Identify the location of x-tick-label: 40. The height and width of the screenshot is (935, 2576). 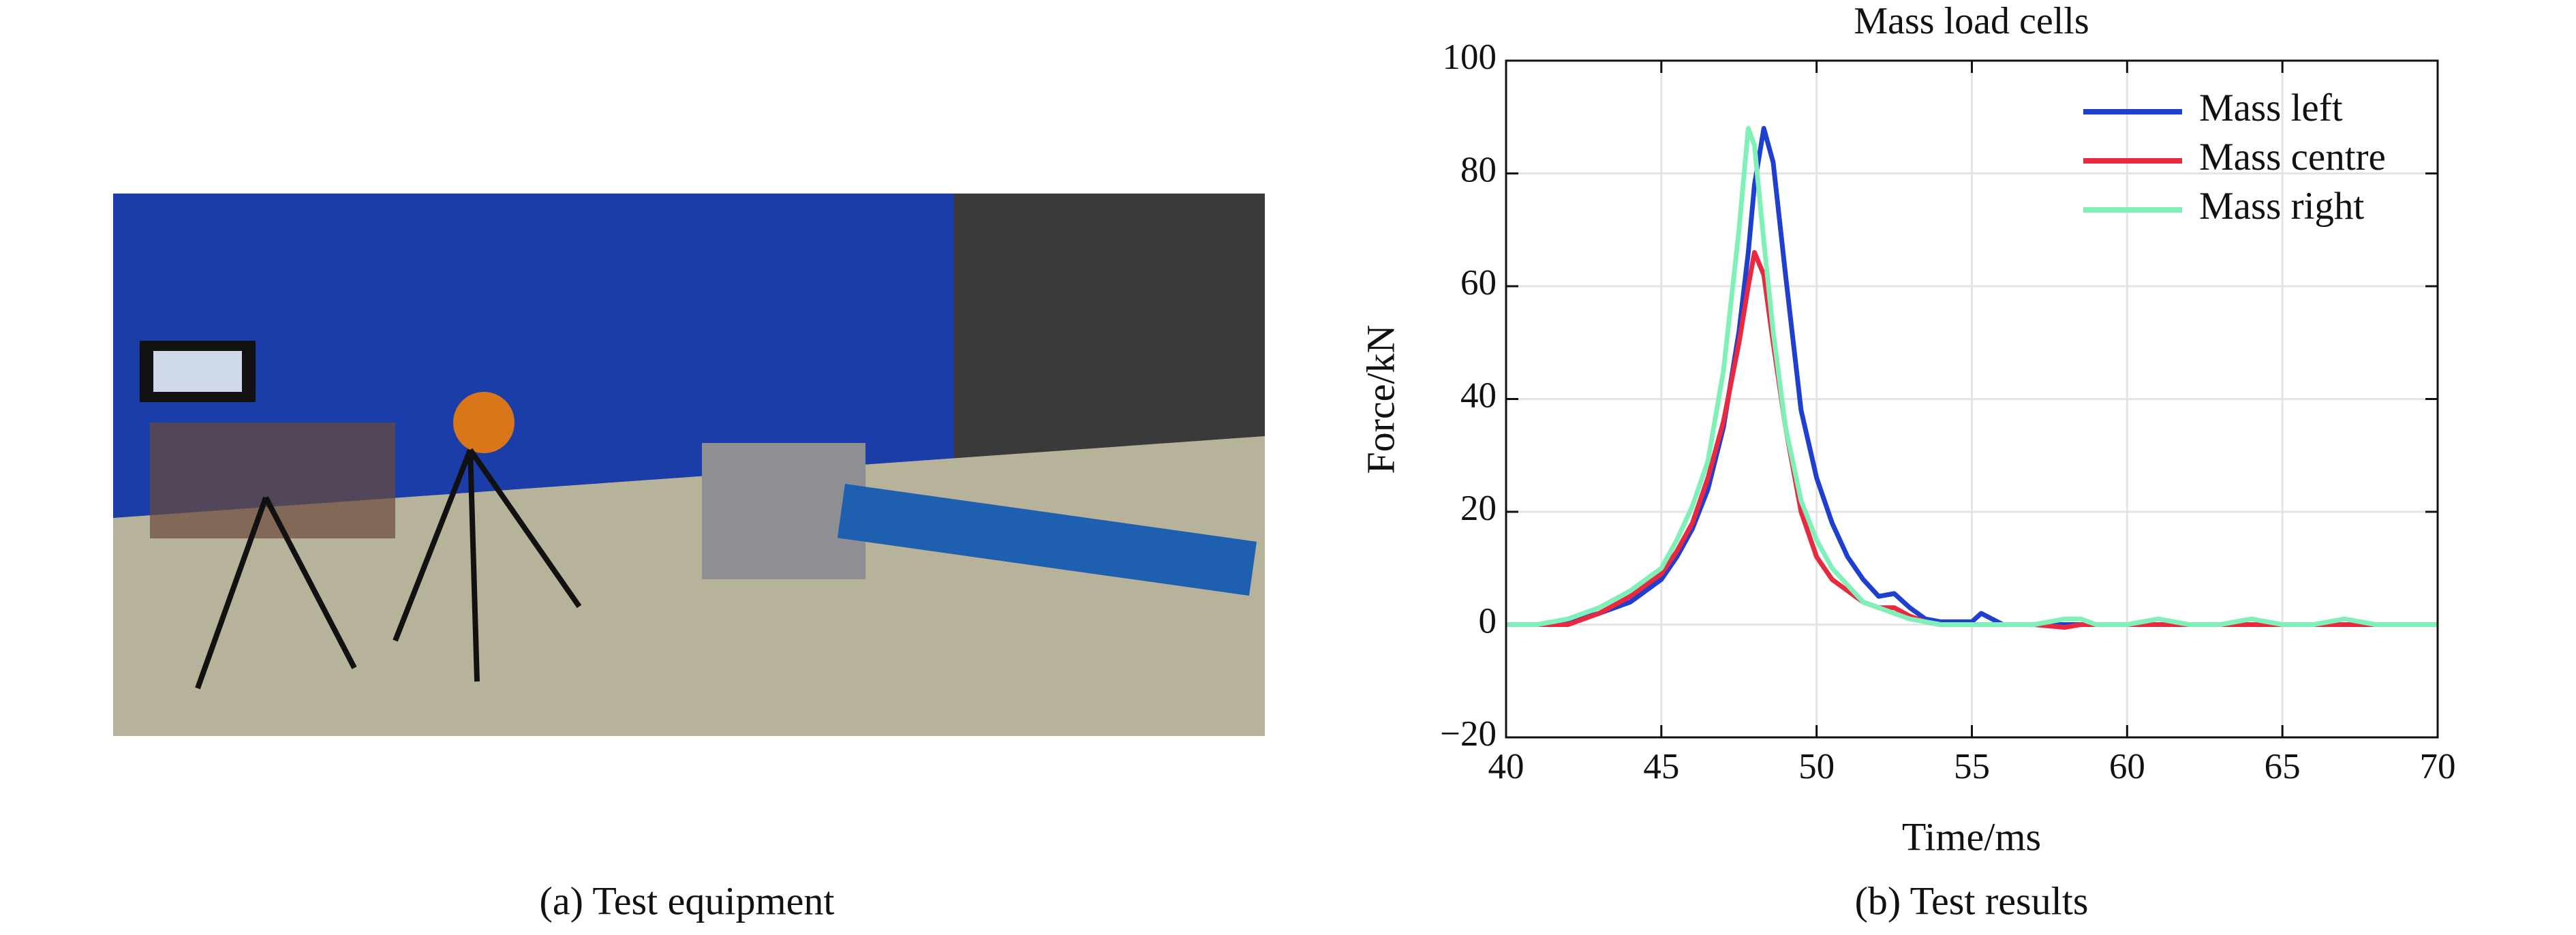
(1506, 766).